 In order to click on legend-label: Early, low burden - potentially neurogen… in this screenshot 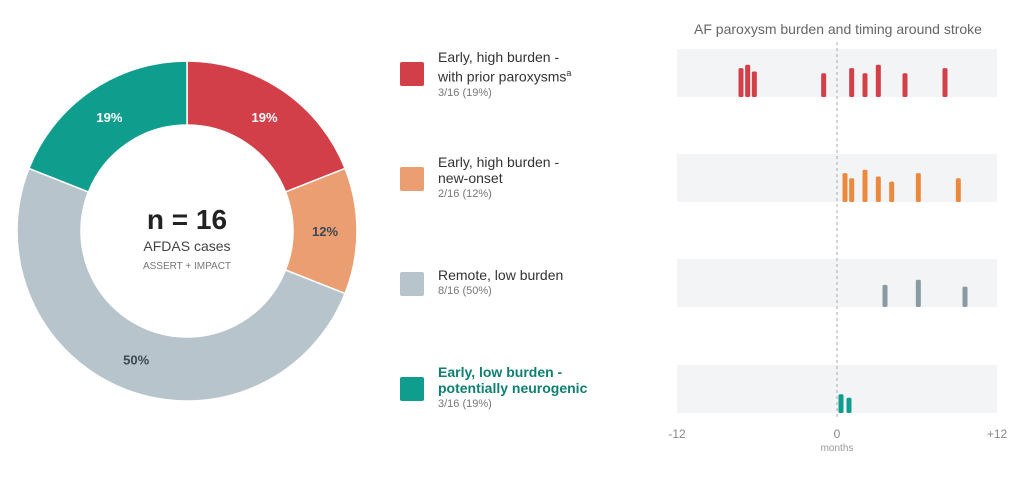, I will do `click(538, 387)`.